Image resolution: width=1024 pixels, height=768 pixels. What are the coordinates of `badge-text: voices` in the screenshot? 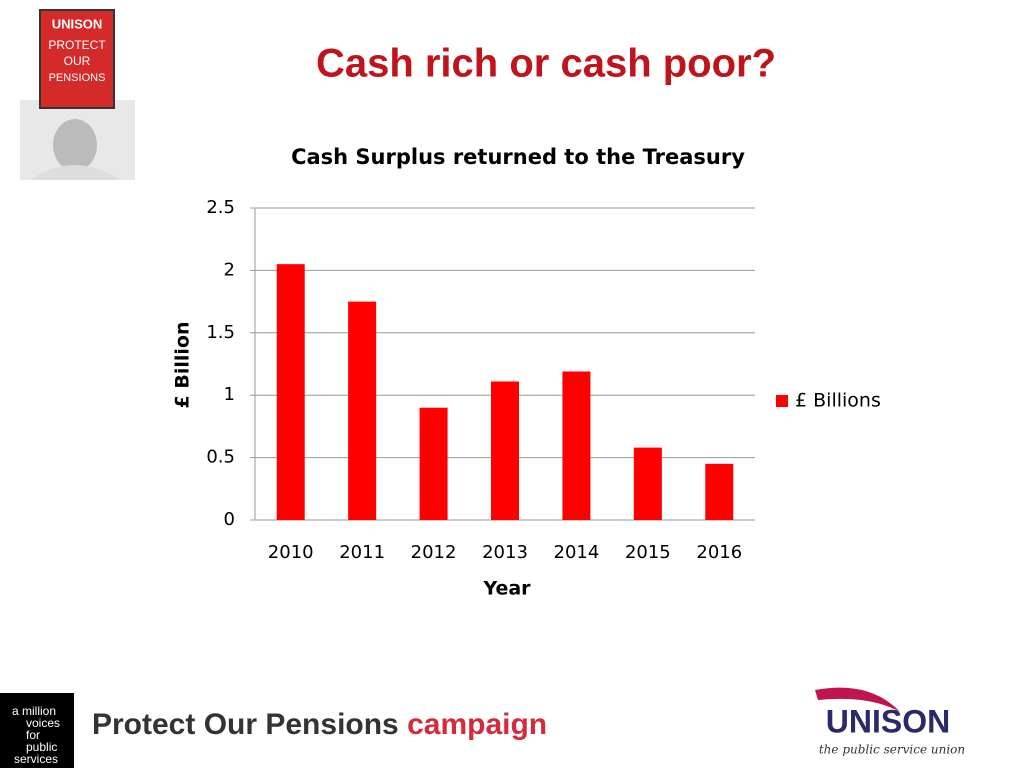 It's located at (43, 723).